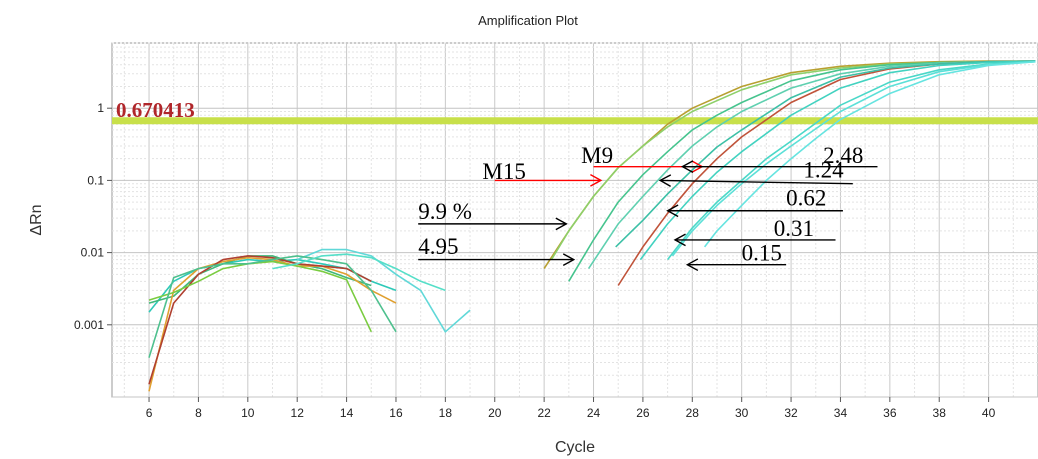 The height and width of the screenshot is (459, 1038). Describe the element at coordinates (396, 413) in the screenshot. I see `x-tick-label: 16` at that location.